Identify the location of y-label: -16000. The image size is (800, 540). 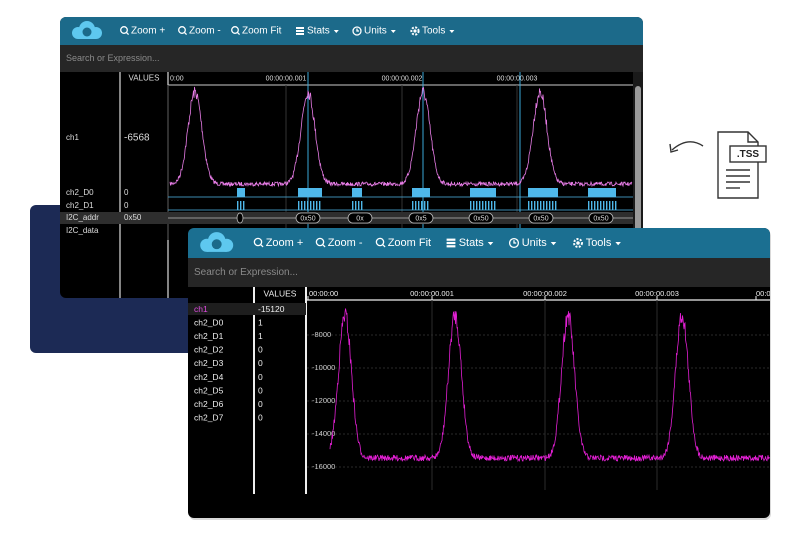
(323, 466).